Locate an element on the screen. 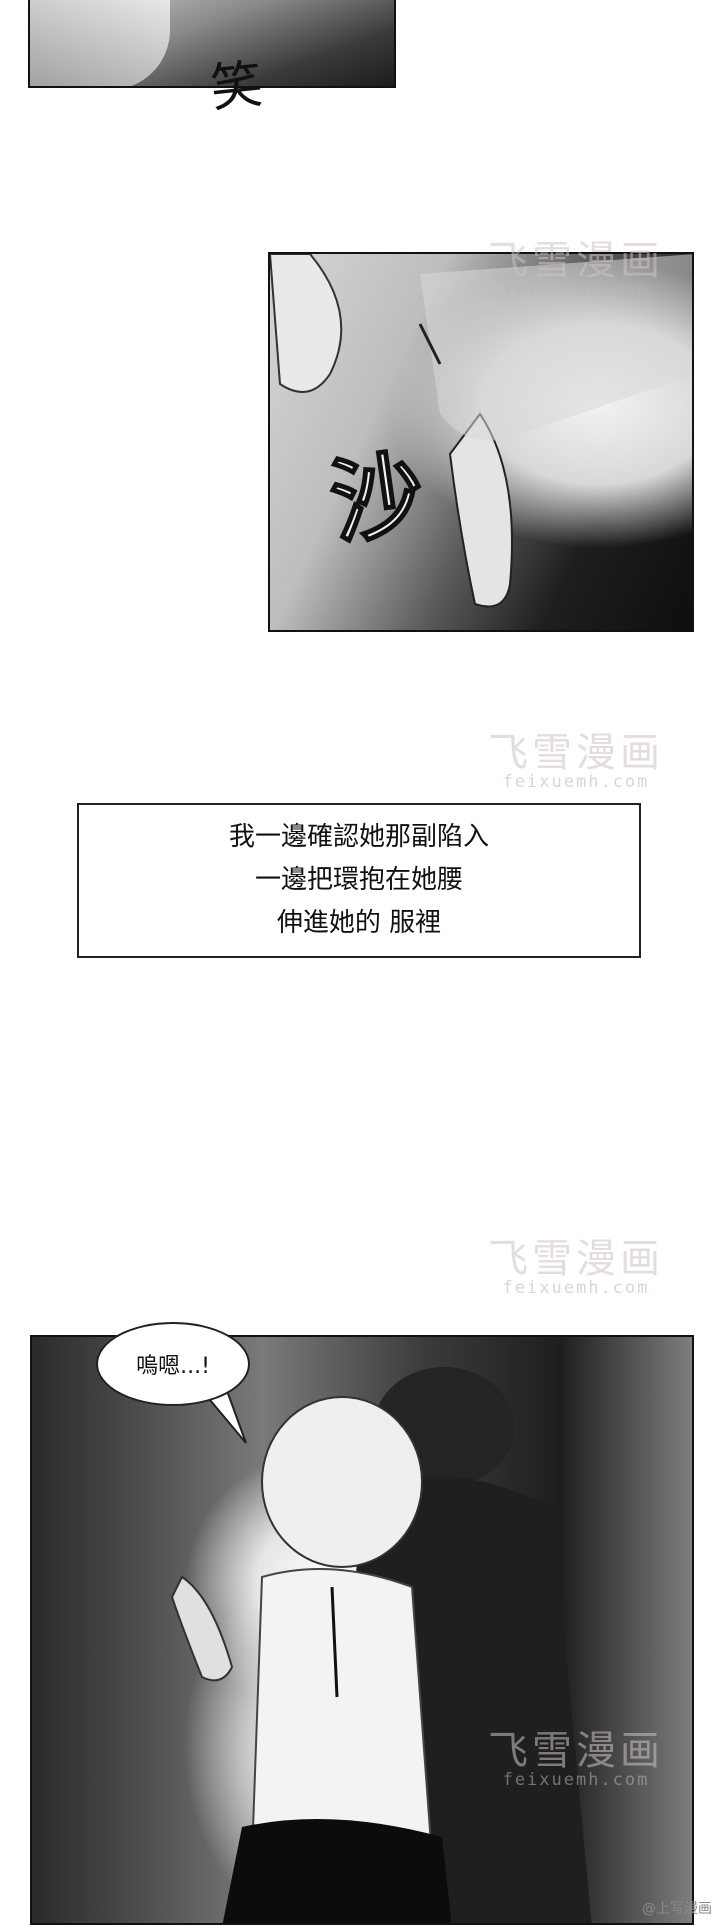  speech-text: 嗚嗯...! is located at coordinates (173, 1366).